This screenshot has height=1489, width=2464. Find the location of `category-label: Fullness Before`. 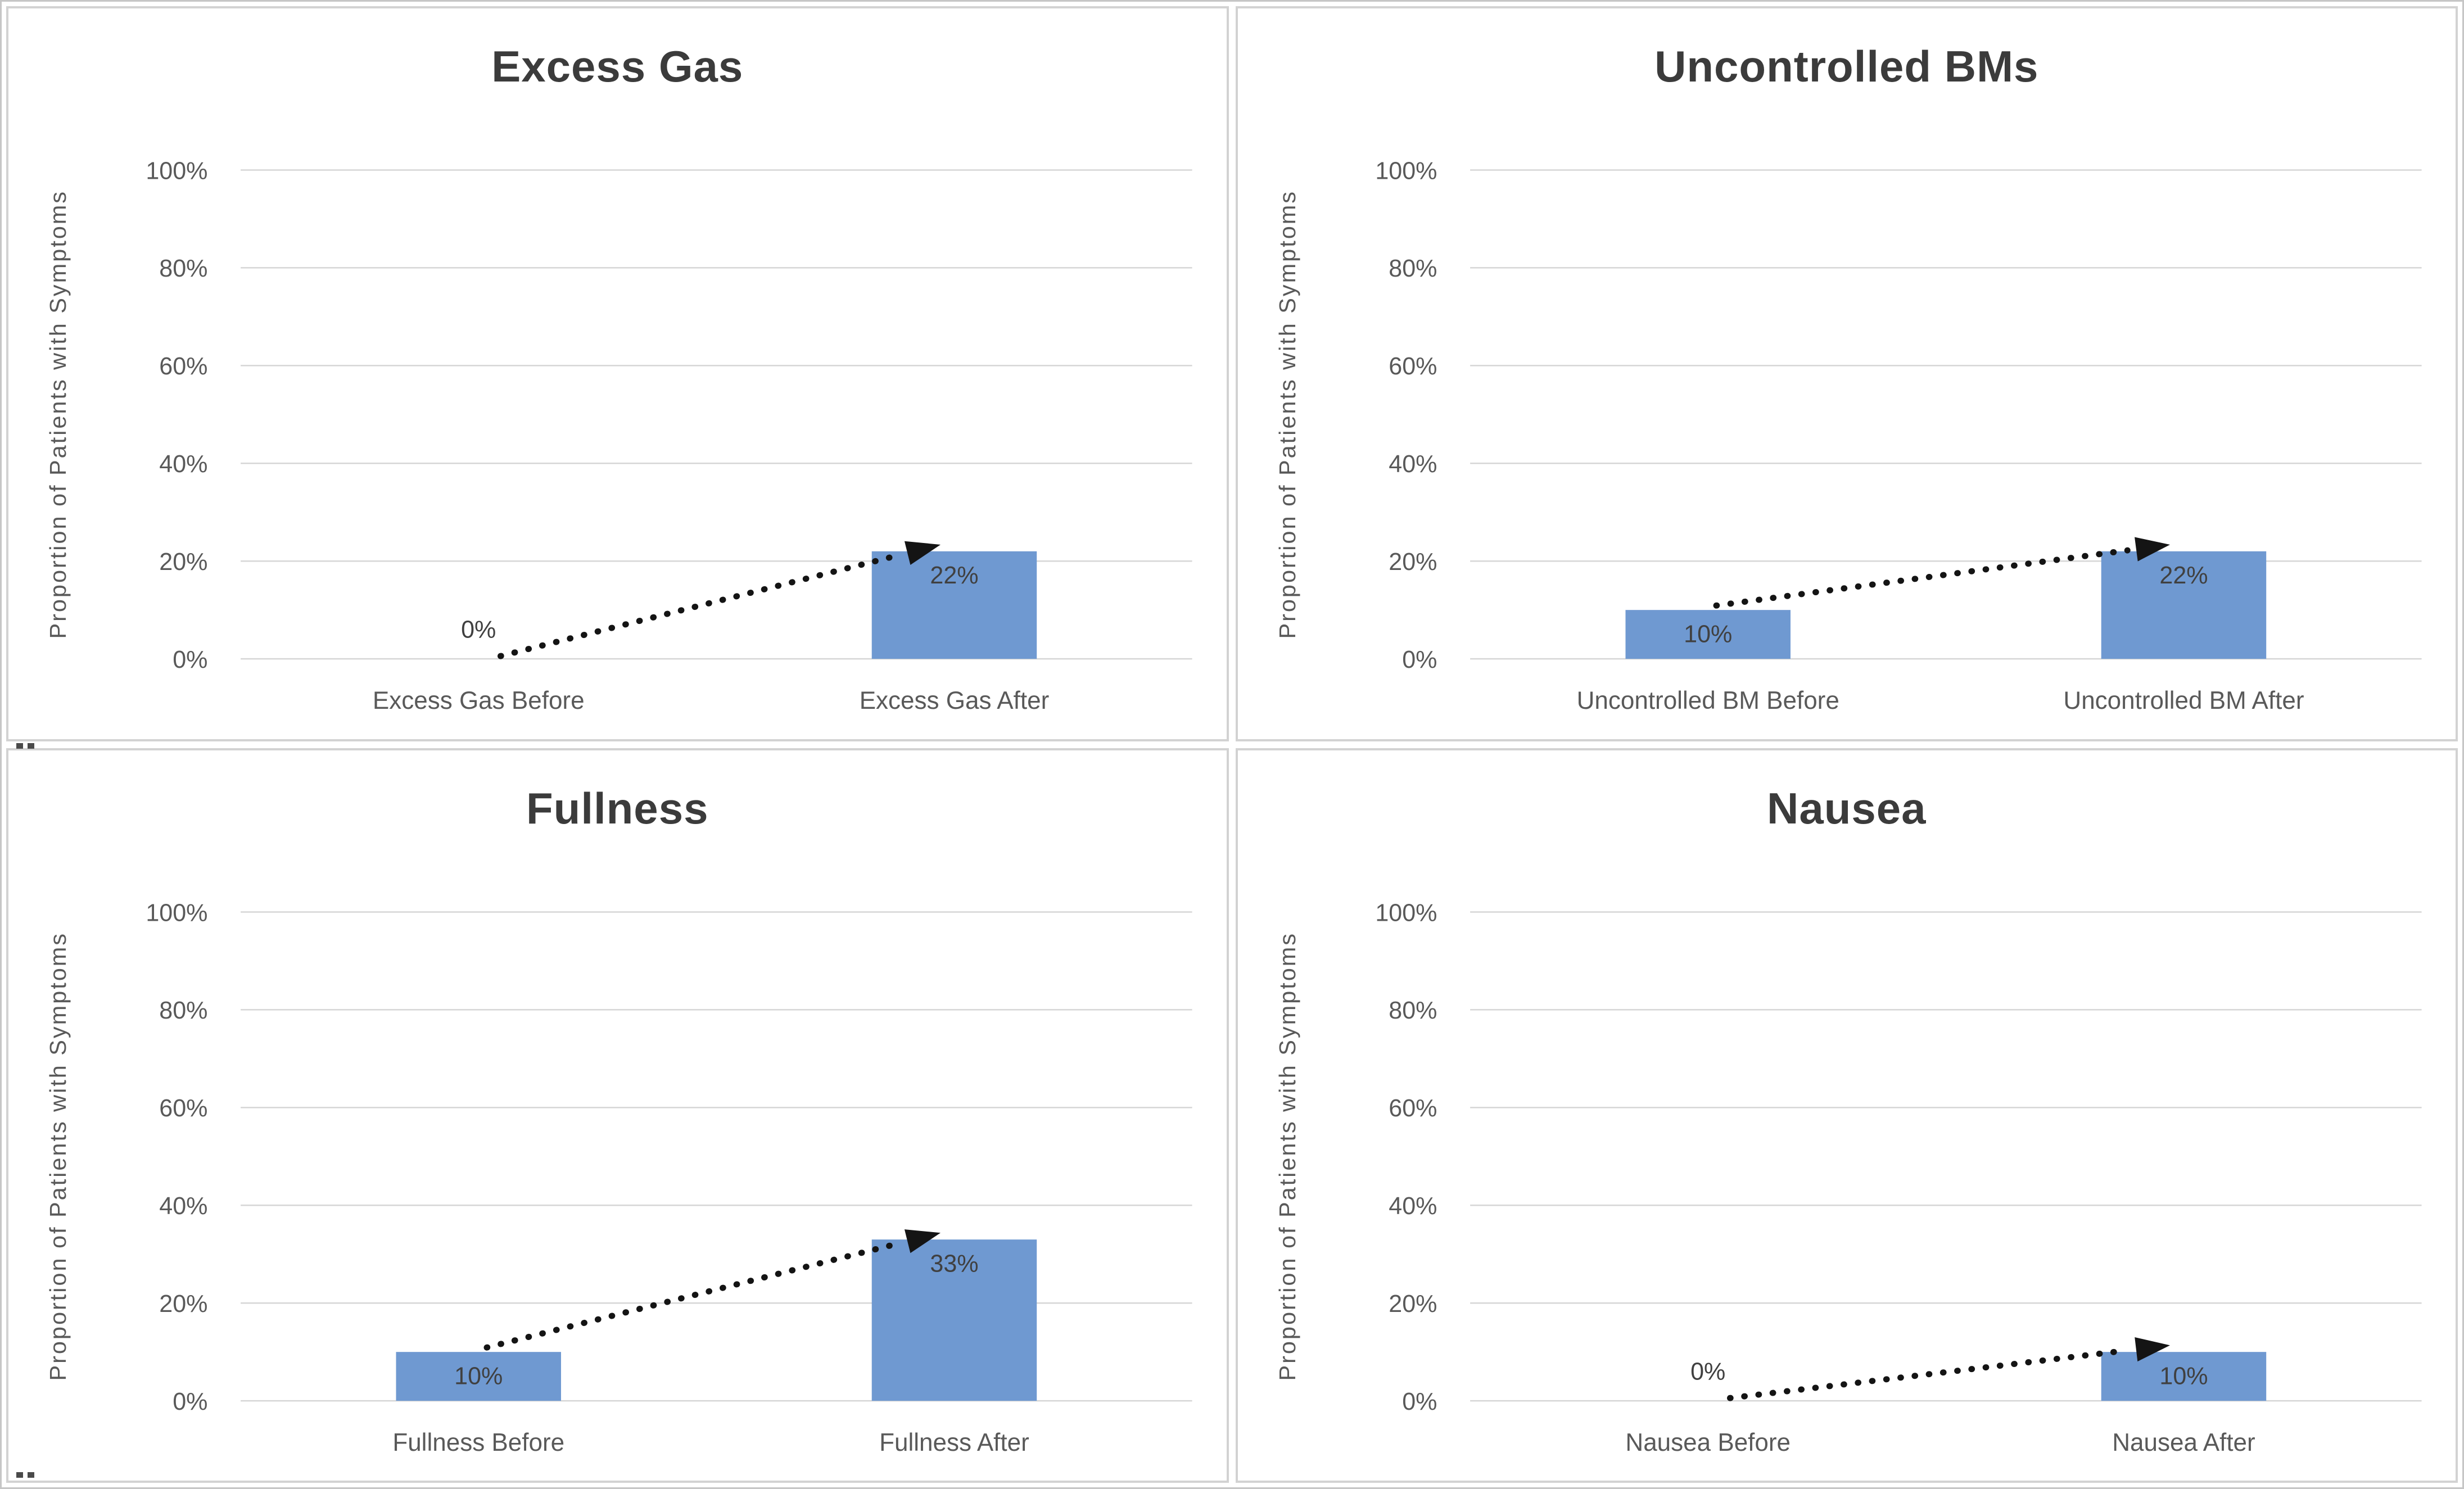

category-label: Fullness Before is located at coordinates (478, 1442).